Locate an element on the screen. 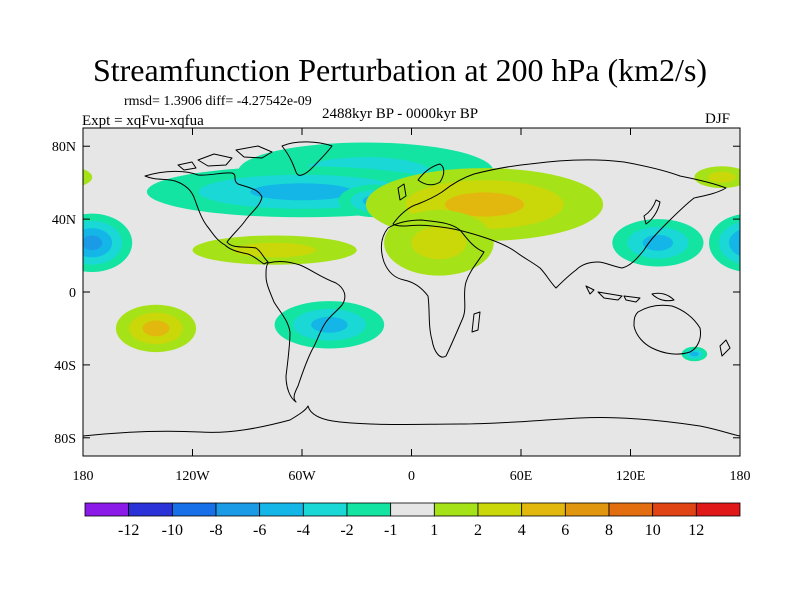 Image resolution: width=800 pixels, height=600 pixels. lon-tick-label: 60E is located at coordinates (521, 476).